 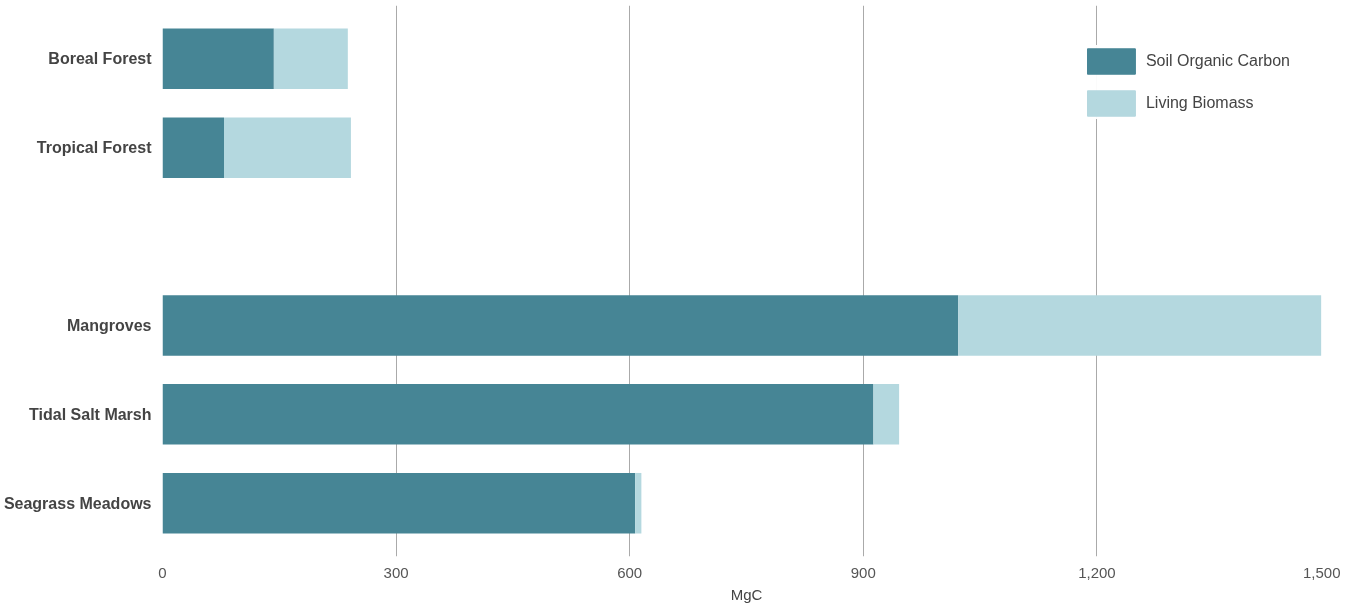 I want to click on x-tick-label: 600, so click(x=630, y=572).